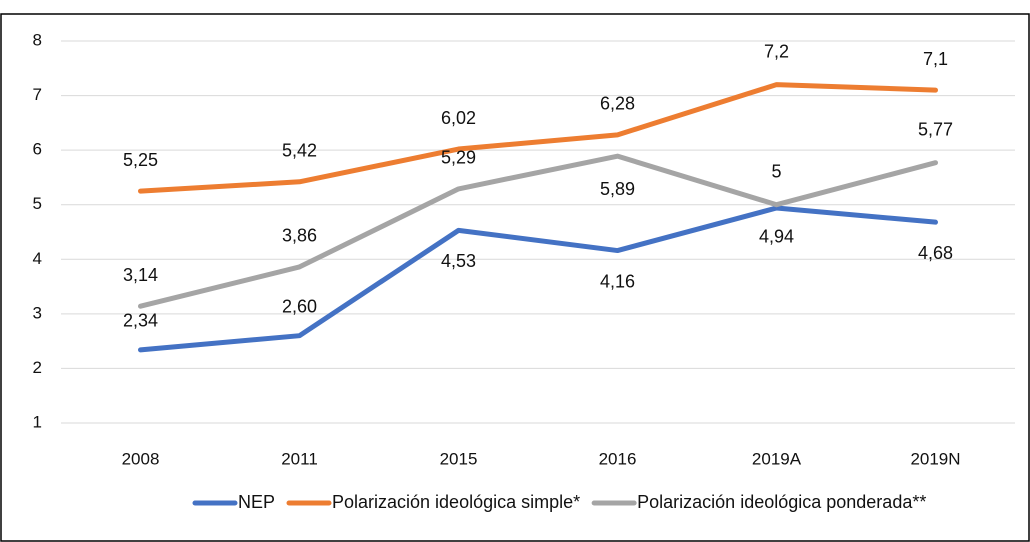  Describe the element at coordinates (458, 158) in the screenshot. I see `value-label: 5,29` at that location.